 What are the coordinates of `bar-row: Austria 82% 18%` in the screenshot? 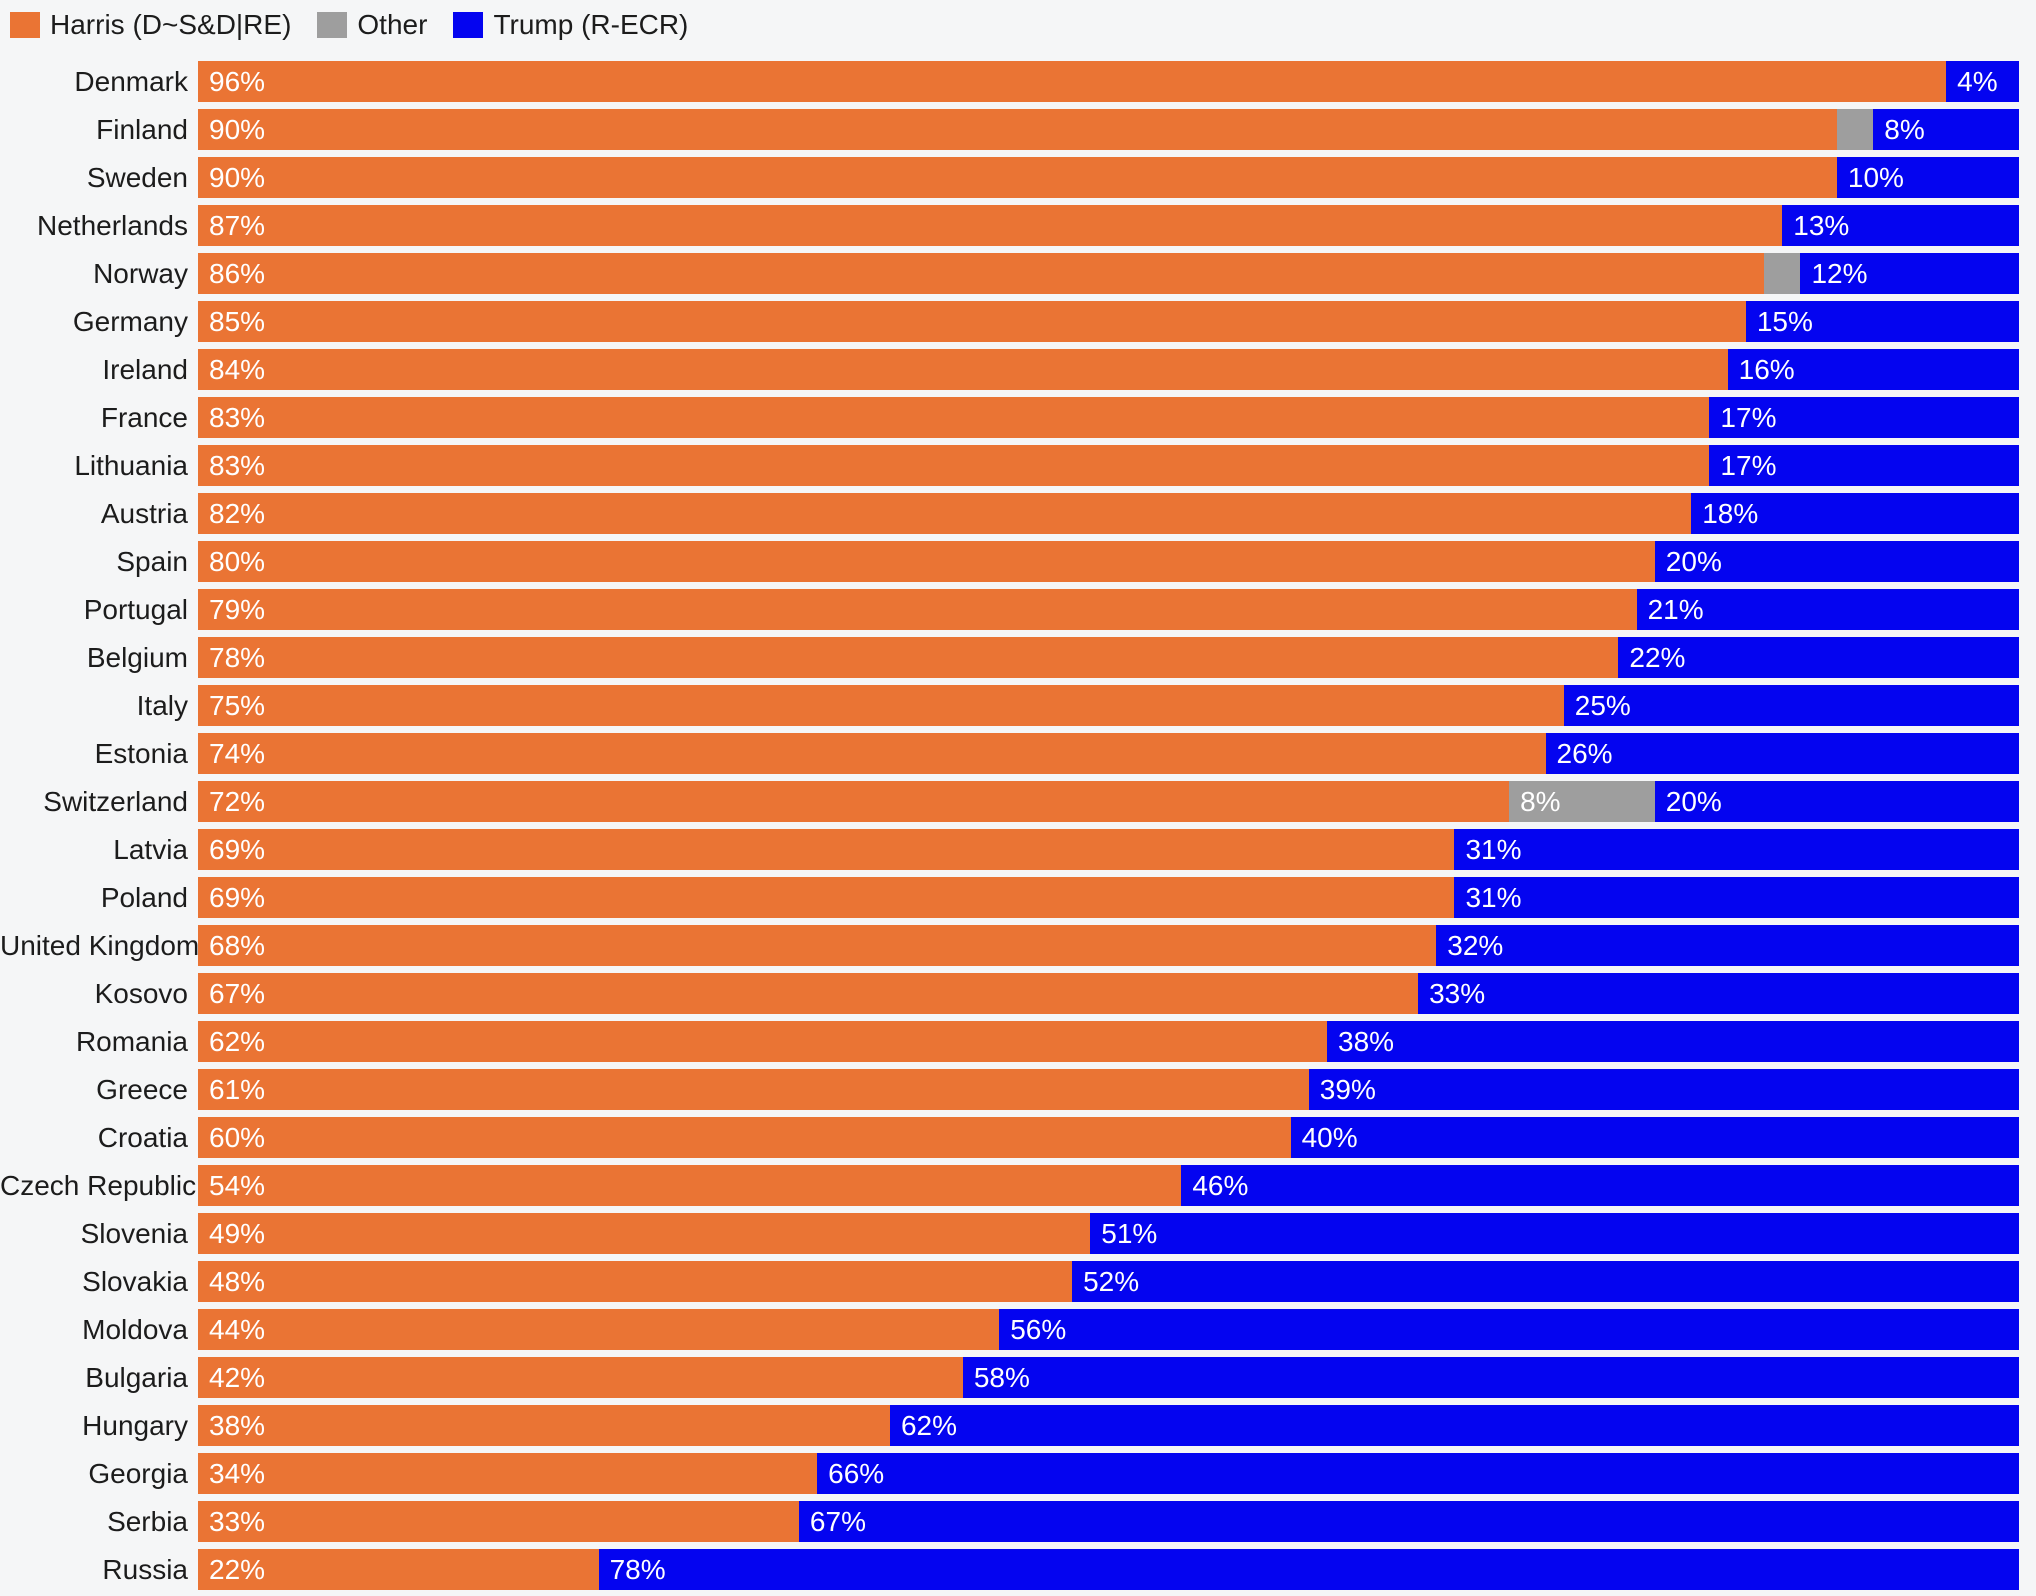 It's located at (1018, 513).